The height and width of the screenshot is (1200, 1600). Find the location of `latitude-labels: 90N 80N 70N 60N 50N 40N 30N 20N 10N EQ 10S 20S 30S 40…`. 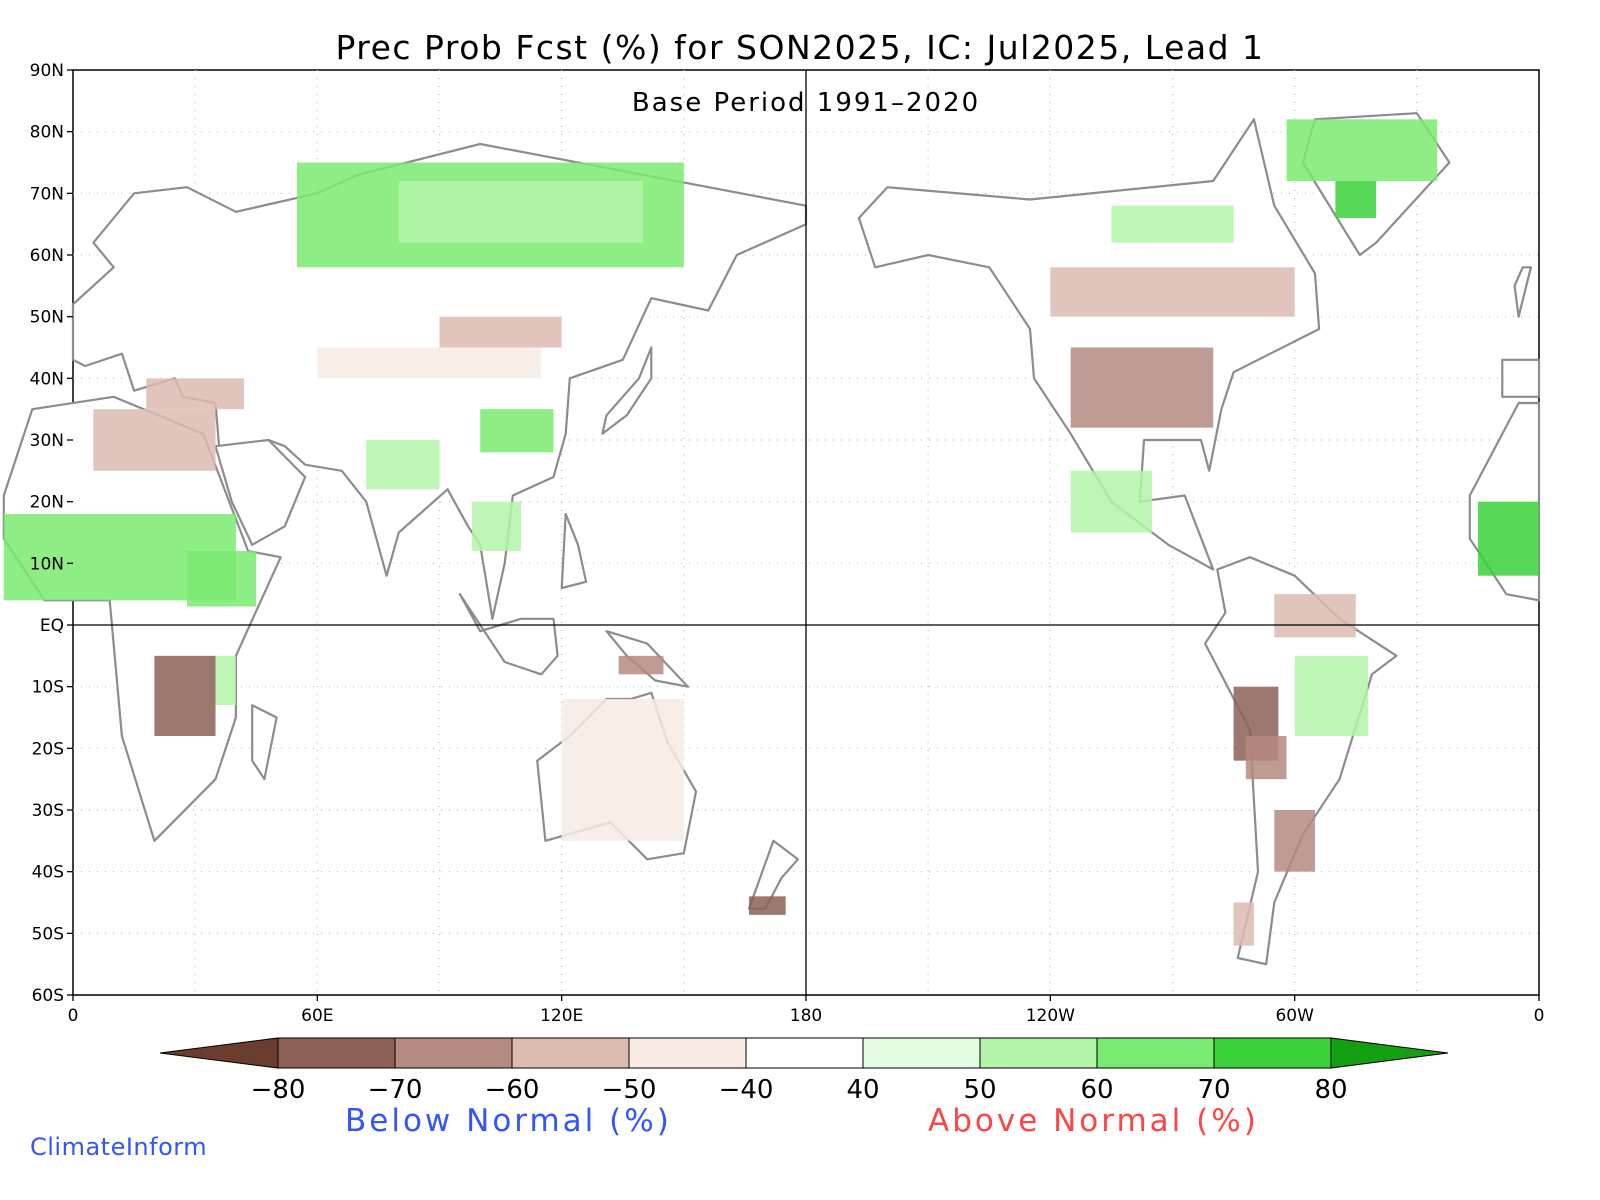

latitude-labels: 90N 80N 70N 60N 50N 40N 30N 20N 10N EQ 10S 20S 30S 40… is located at coordinates (51, 533).